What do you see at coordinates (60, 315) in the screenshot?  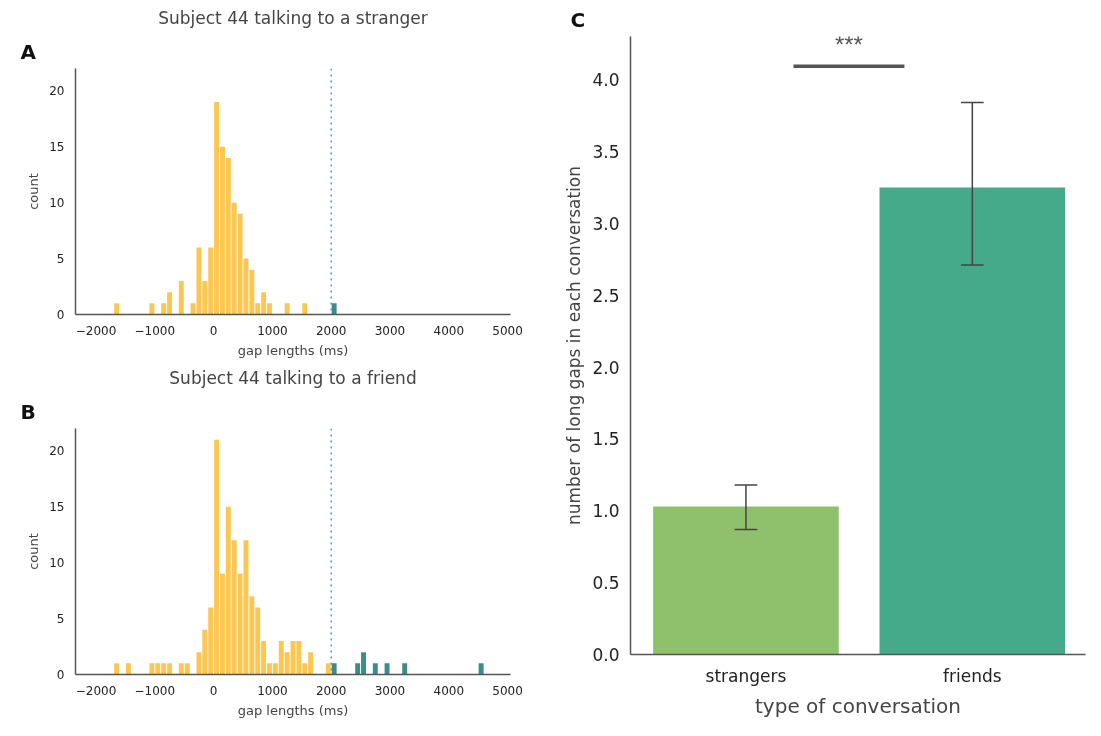 I see `y-tick-label: 0` at bounding box center [60, 315].